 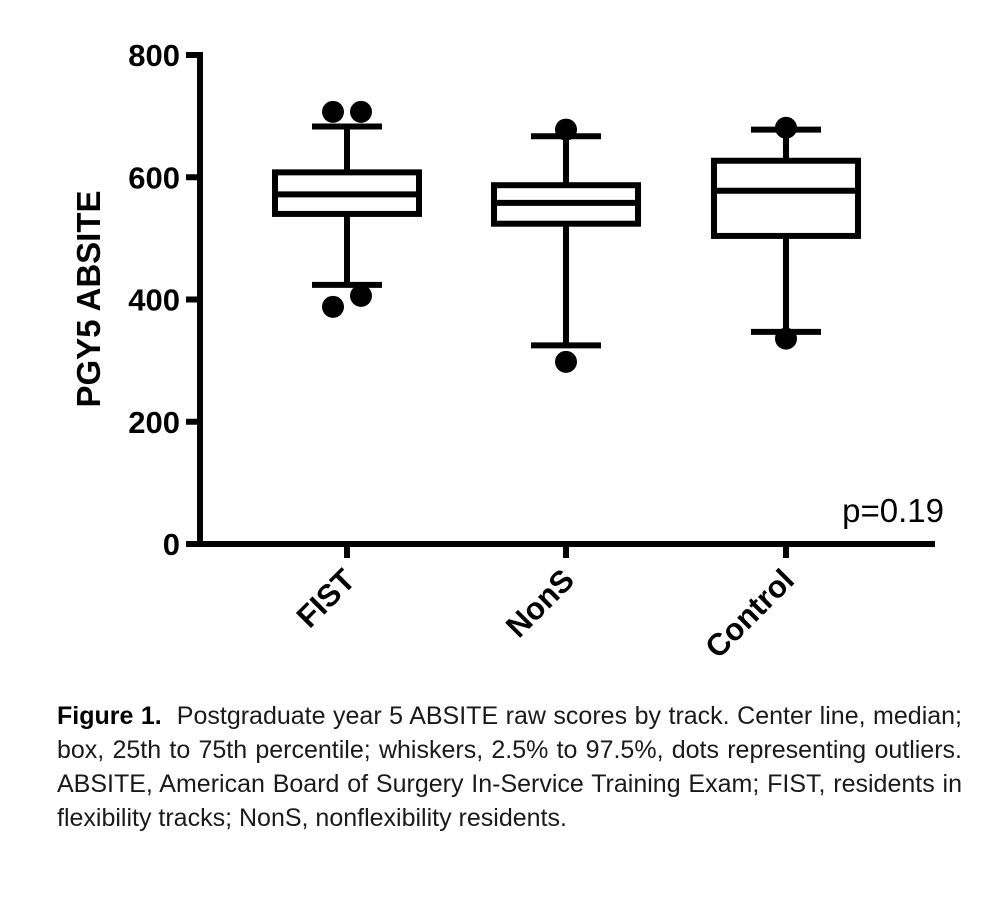 What do you see at coordinates (154, 300) in the screenshot?
I see `y-tick-label: 400` at bounding box center [154, 300].